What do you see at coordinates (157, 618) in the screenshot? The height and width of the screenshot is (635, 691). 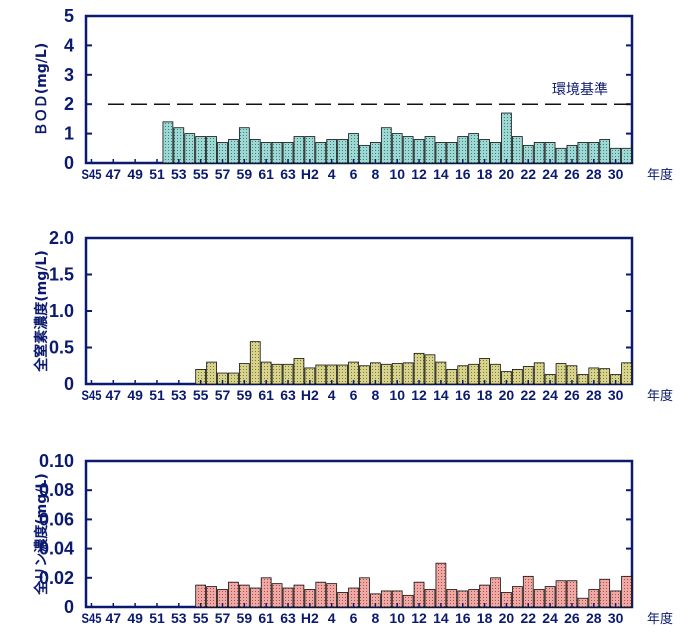 I see `x-tick-label: 51` at bounding box center [157, 618].